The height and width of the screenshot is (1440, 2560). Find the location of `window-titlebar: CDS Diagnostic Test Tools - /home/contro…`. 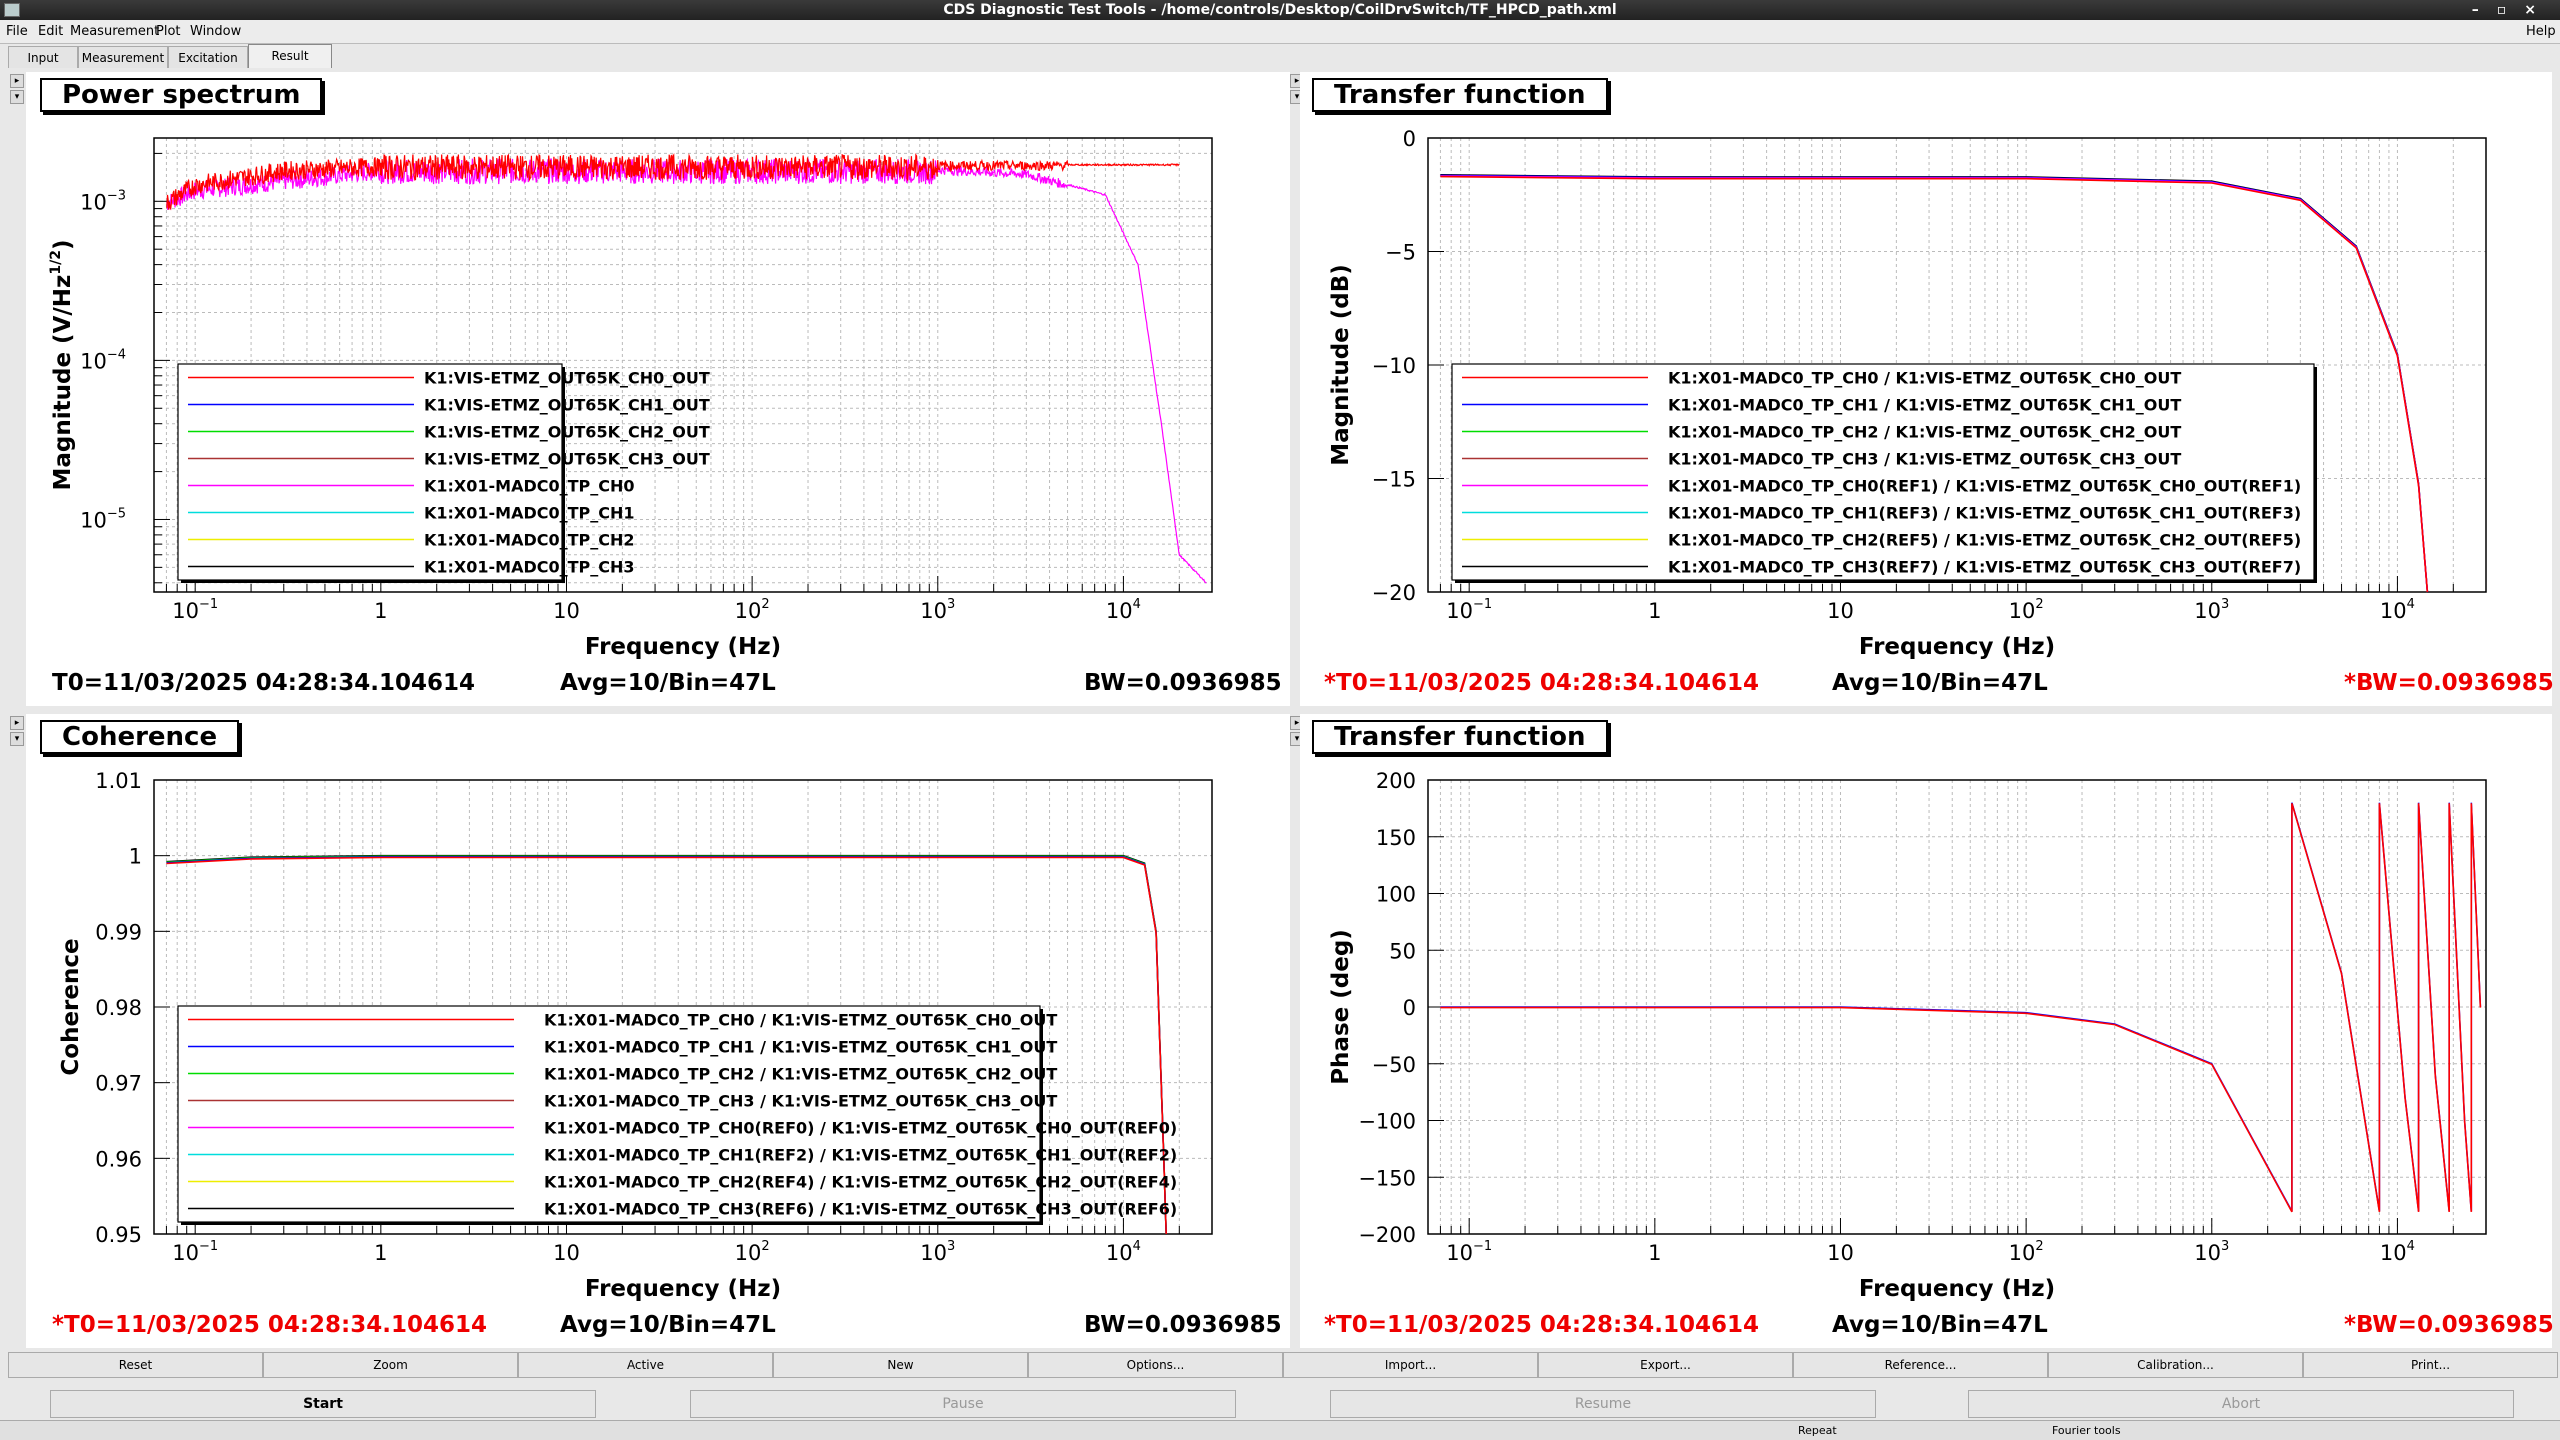

window-titlebar: CDS Diagnostic Test Tools - /home/contro… is located at coordinates (1280, 10).